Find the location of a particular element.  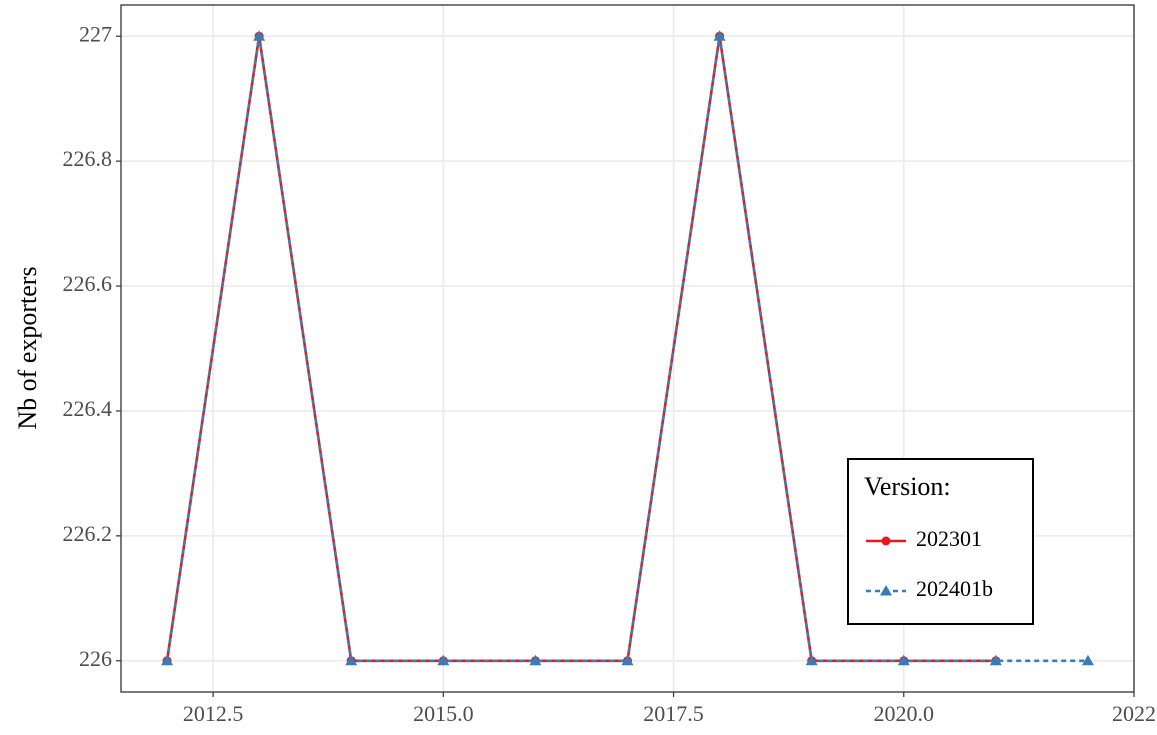

y-axis-label: Nb of exporters is located at coordinates (27, 347).